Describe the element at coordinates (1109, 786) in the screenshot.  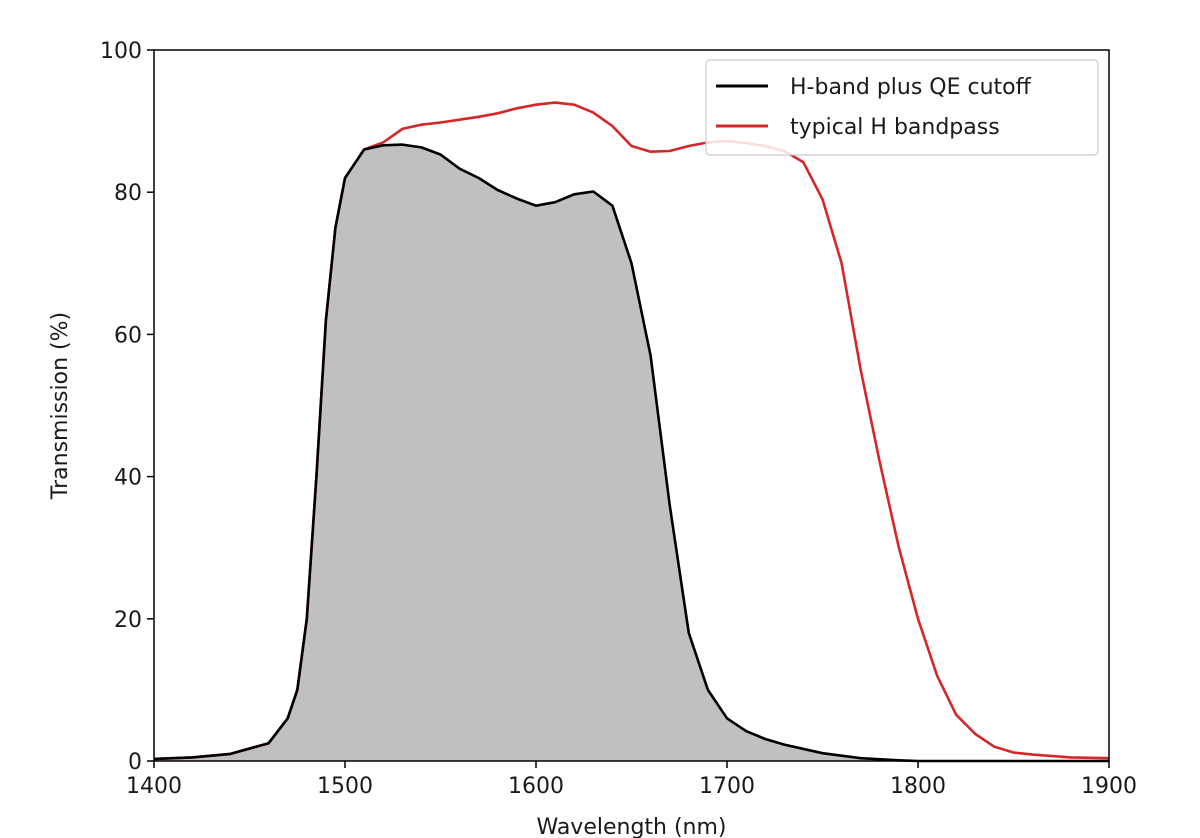
I see `x-tick-label: 1900` at that location.